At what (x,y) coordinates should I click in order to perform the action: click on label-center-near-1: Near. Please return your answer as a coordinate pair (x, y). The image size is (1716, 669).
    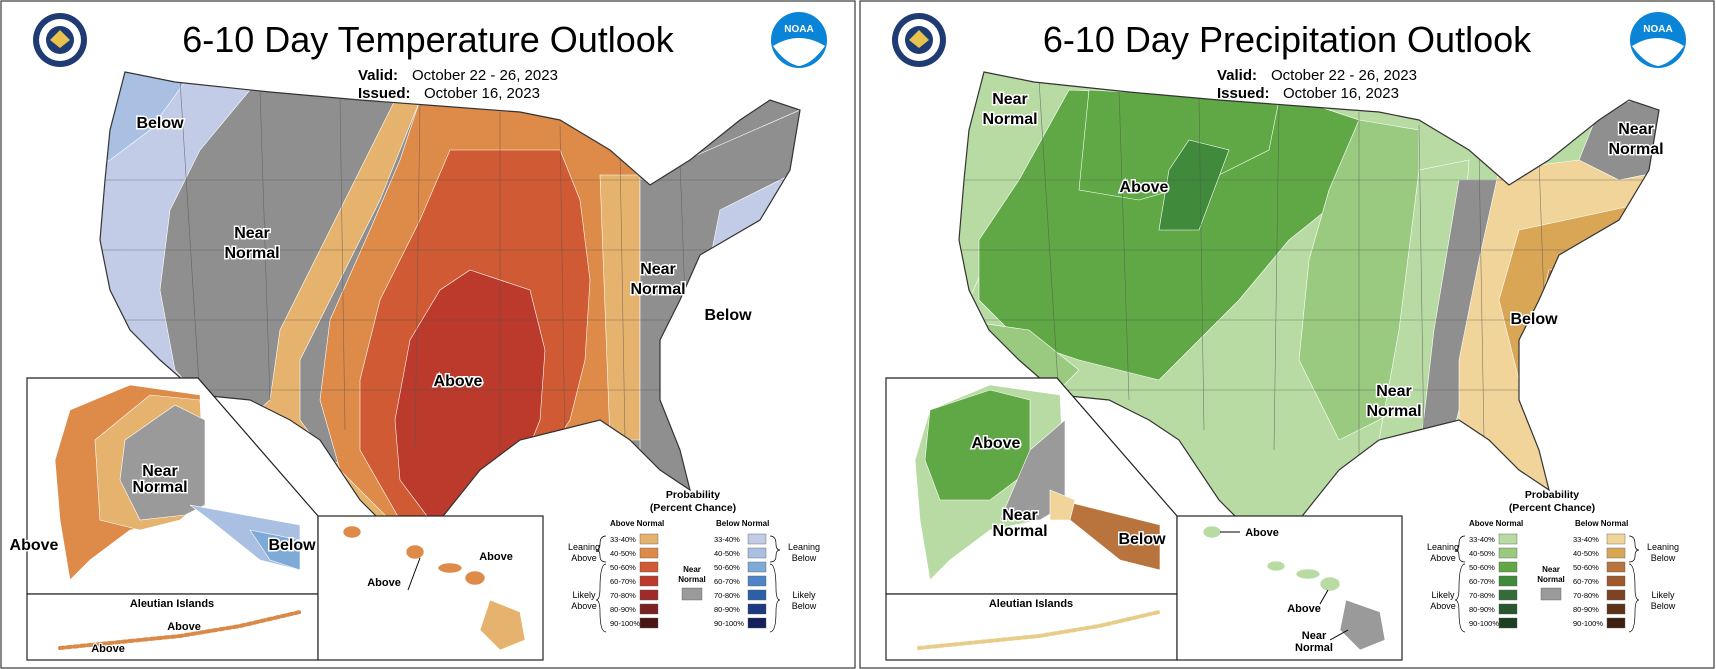
    Looking at the image, I should click on (252, 233).